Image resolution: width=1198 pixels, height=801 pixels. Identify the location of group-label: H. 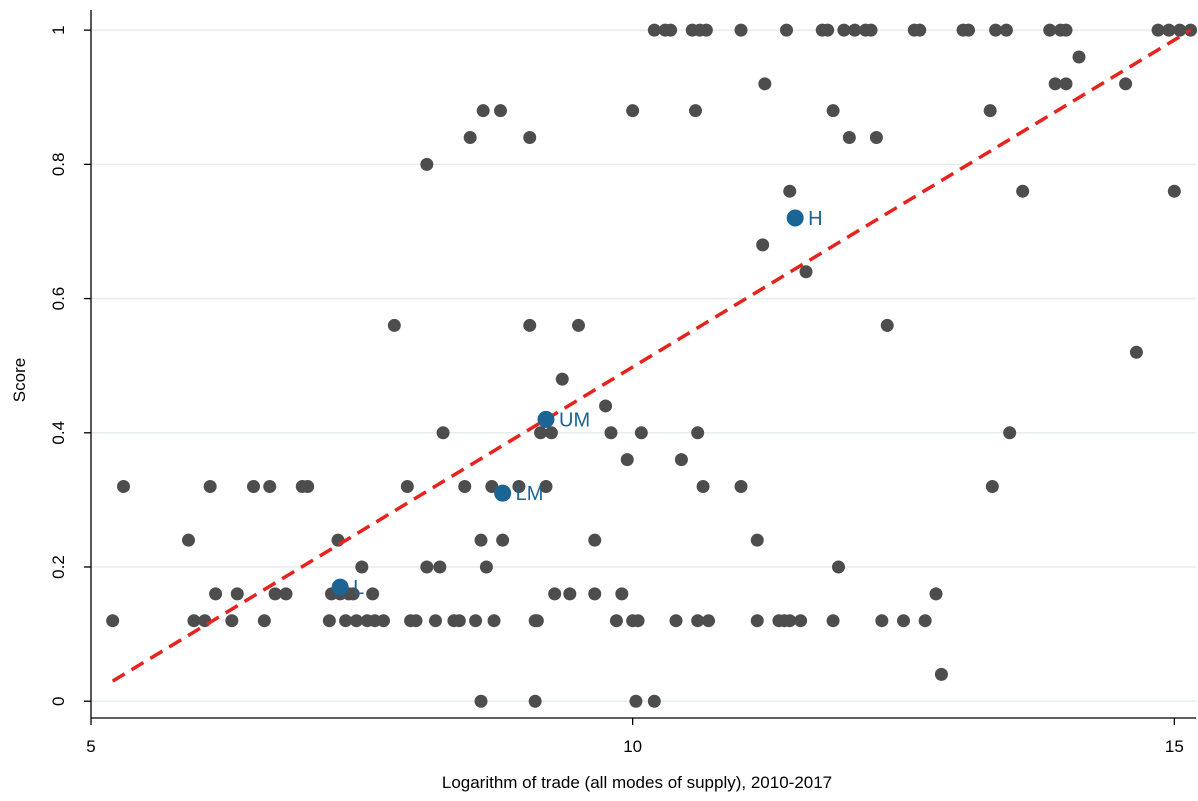
(815, 219).